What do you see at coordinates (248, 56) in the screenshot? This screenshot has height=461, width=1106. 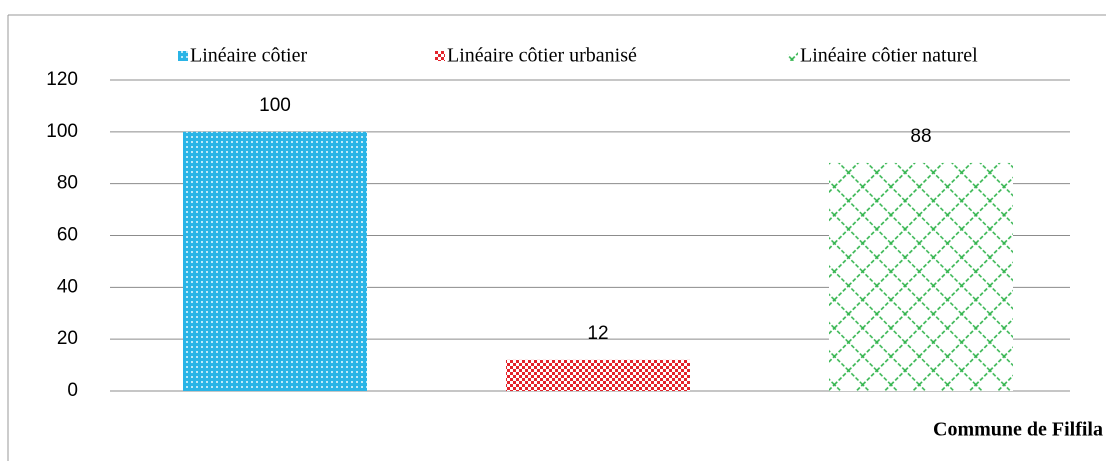 I see `legend-label: Linéaire côtier` at bounding box center [248, 56].